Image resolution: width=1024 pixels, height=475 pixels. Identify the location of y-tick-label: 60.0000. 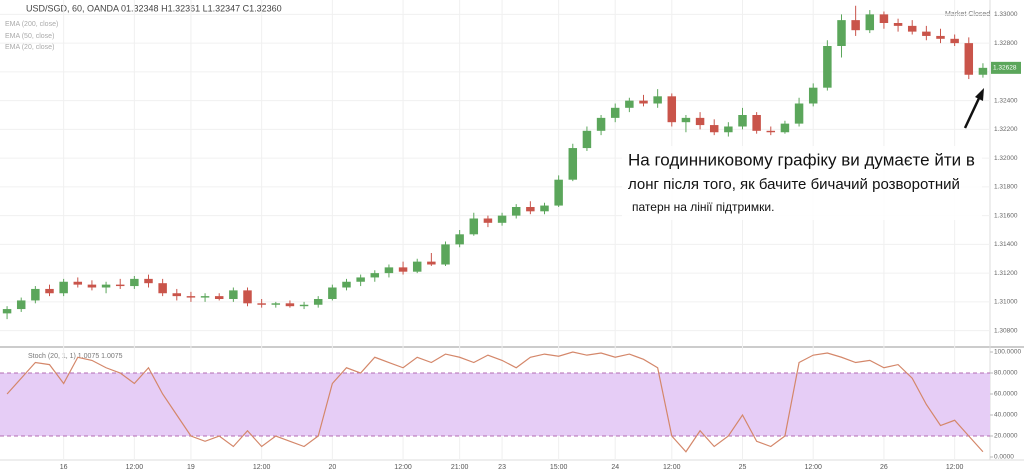
(1006, 394).